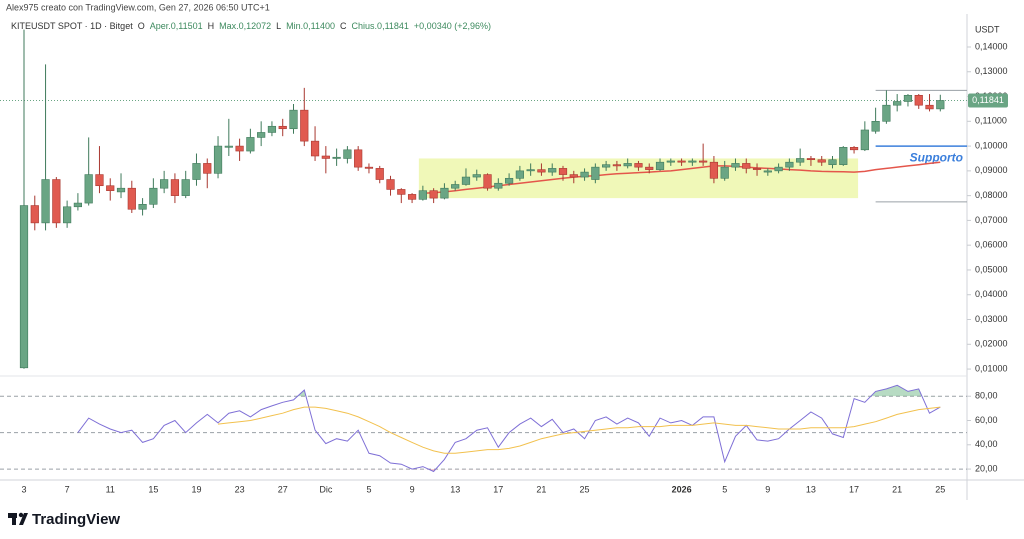  I want to click on price-tick-label: 0,05000, so click(991, 269).